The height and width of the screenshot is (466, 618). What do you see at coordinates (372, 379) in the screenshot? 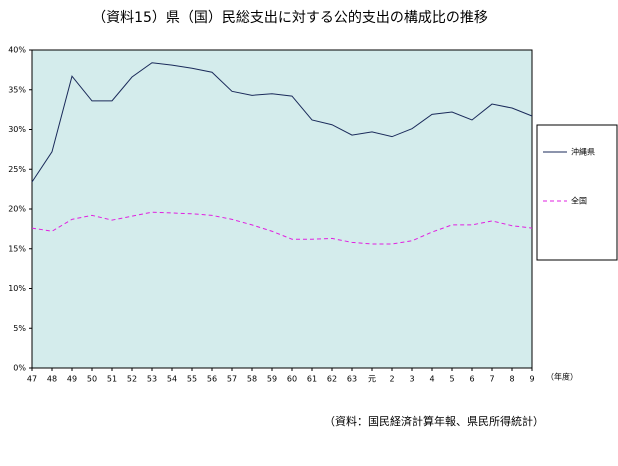
I see `x-tick-label: 元` at bounding box center [372, 379].